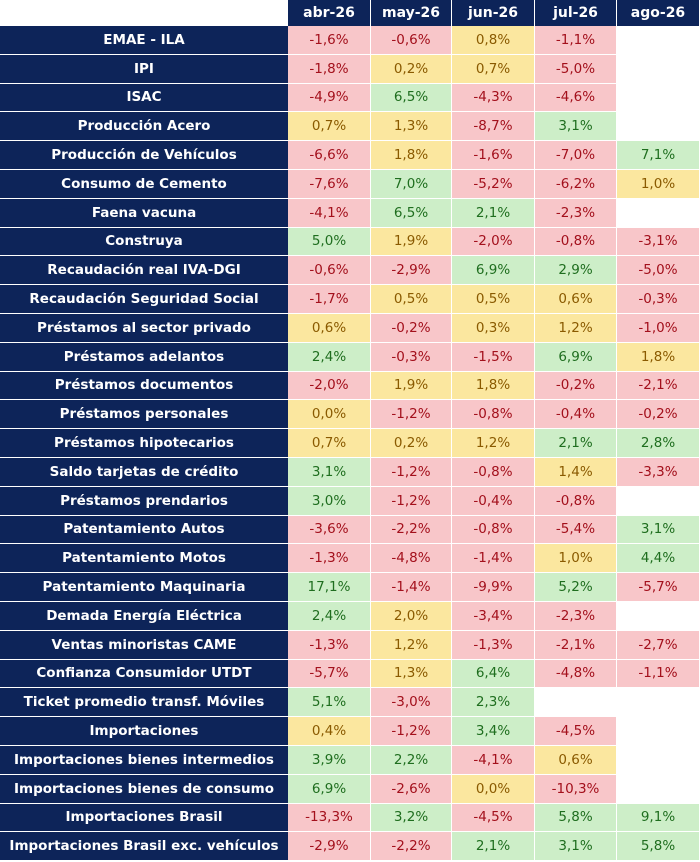 This screenshot has height=862, width=700. I want to click on value-cell: -4,5%, so click(493, 818).